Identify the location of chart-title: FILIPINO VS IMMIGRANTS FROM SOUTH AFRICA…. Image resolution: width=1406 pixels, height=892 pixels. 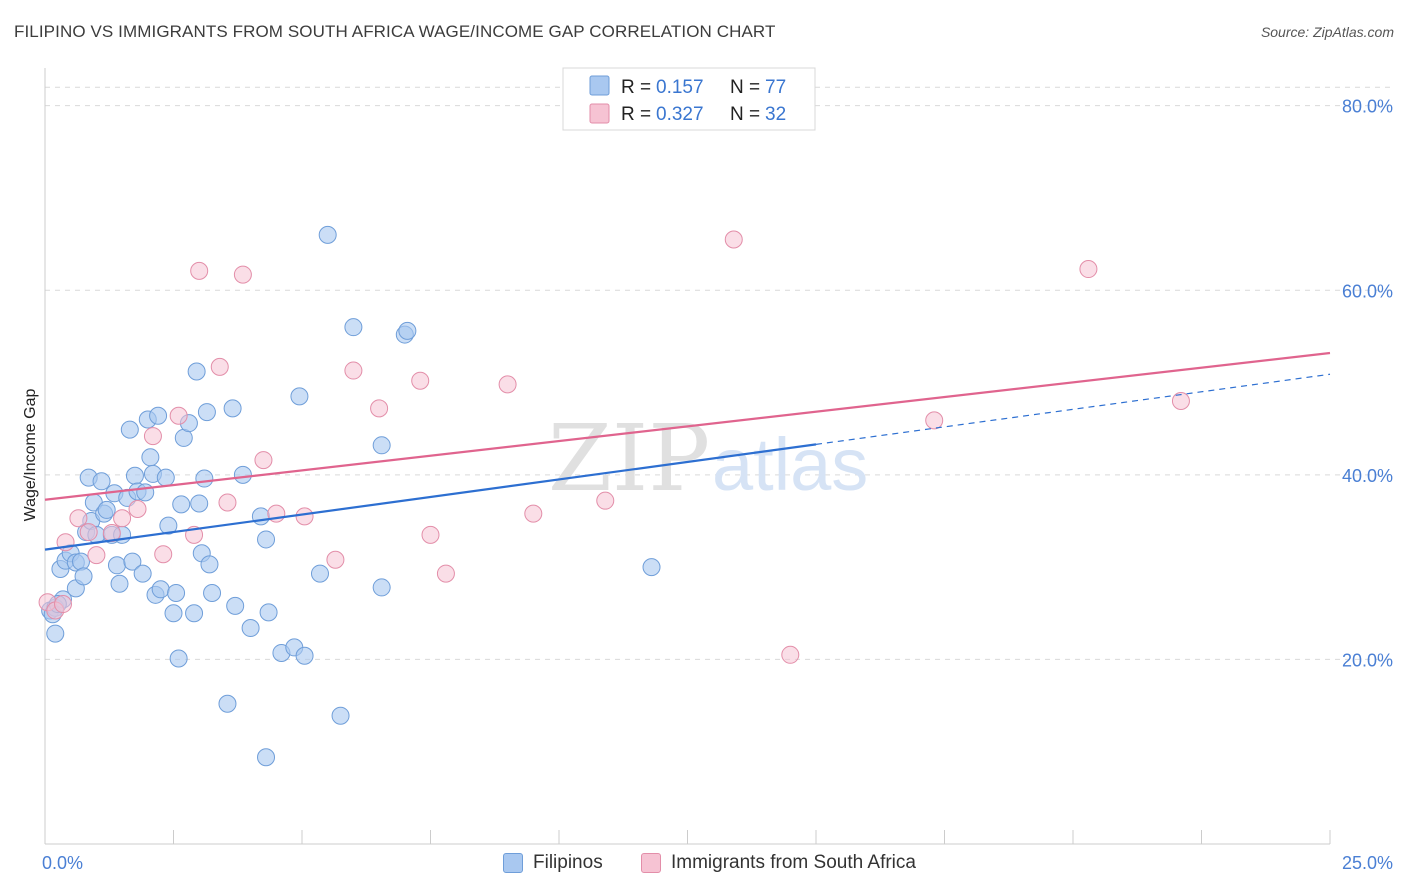
(395, 31).